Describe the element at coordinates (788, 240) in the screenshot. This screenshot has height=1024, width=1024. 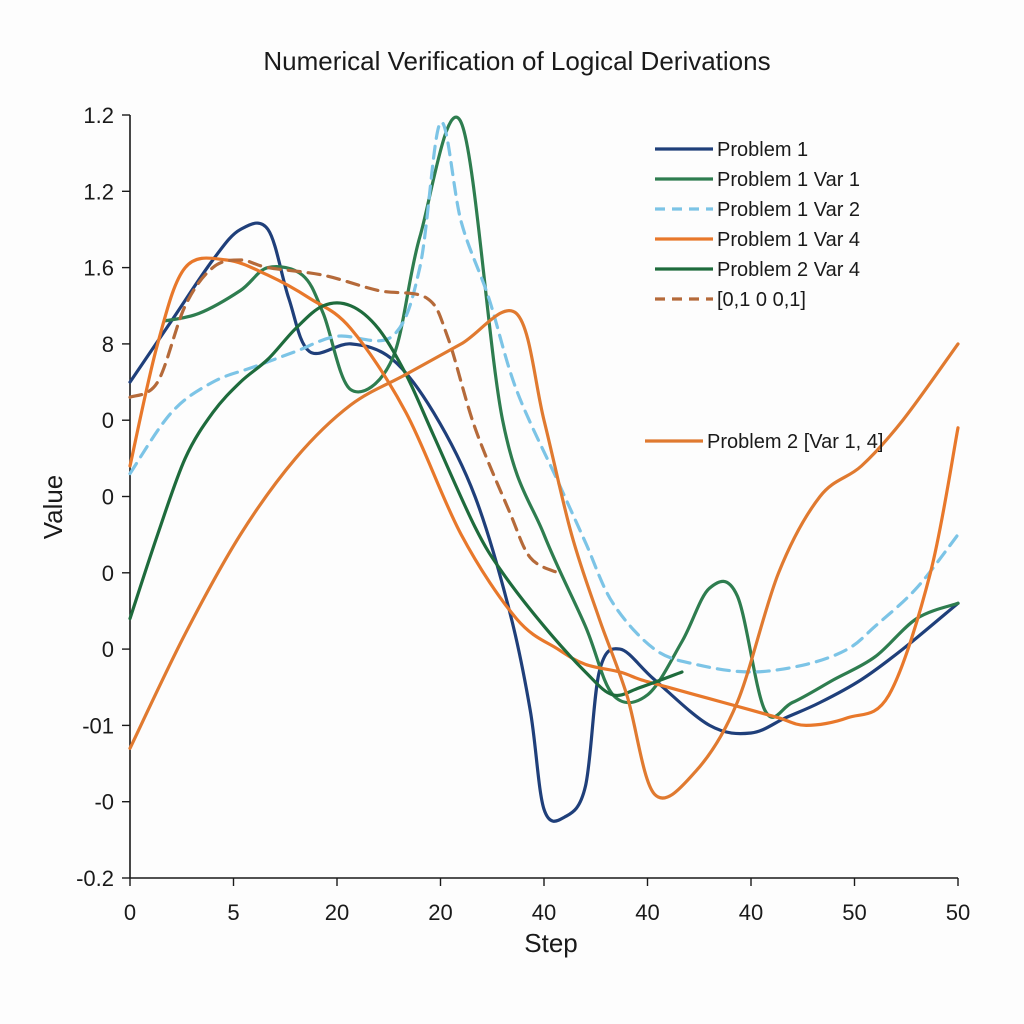
I see `legend-label-problem-1-var-4: Problem 1 Var 4` at that location.